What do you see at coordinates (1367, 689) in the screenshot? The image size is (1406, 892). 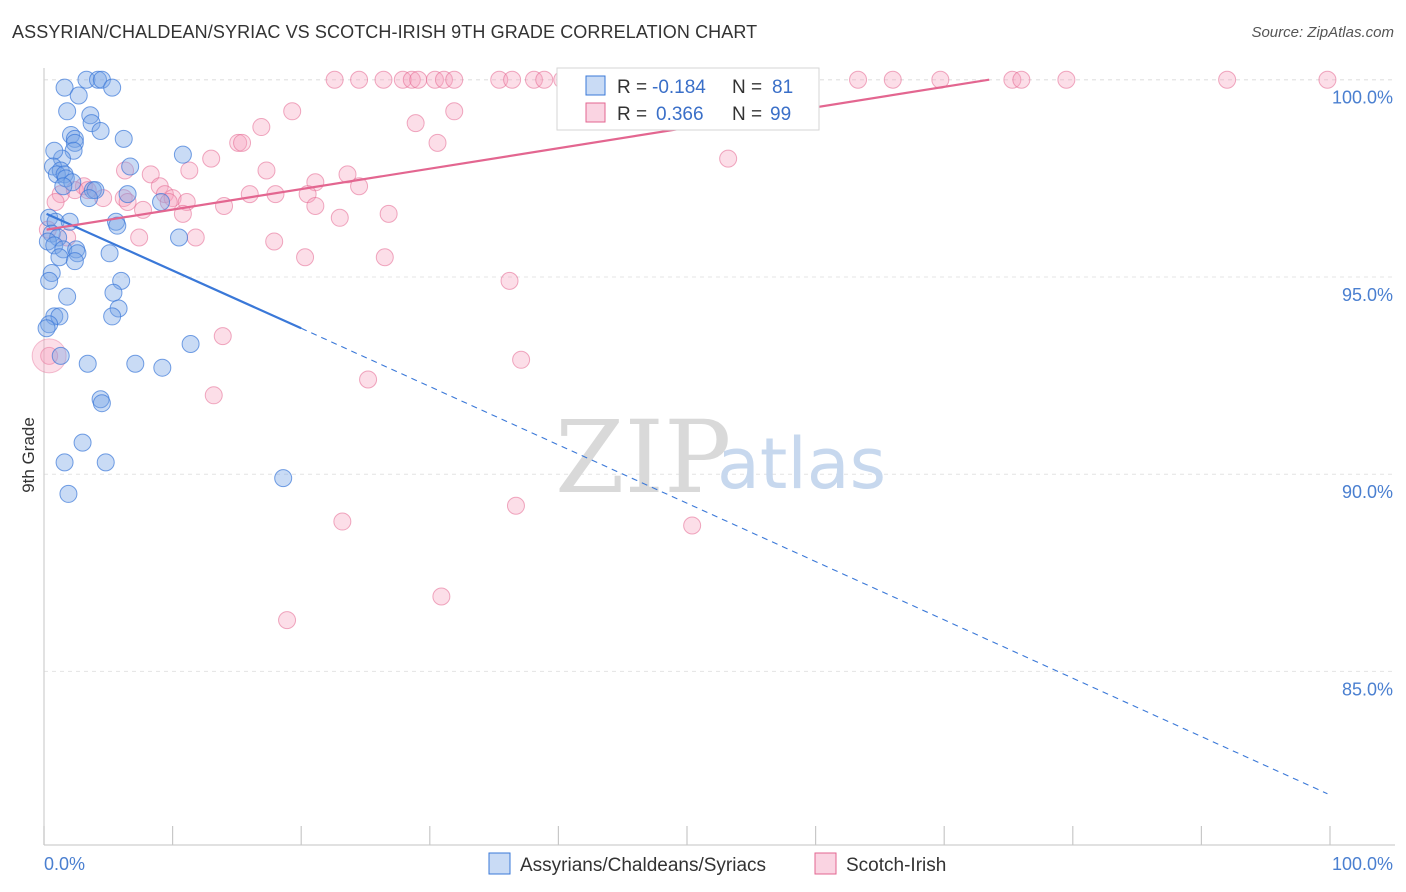 I see `y-tick-label-0: 85.0%` at bounding box center [1367, 689].